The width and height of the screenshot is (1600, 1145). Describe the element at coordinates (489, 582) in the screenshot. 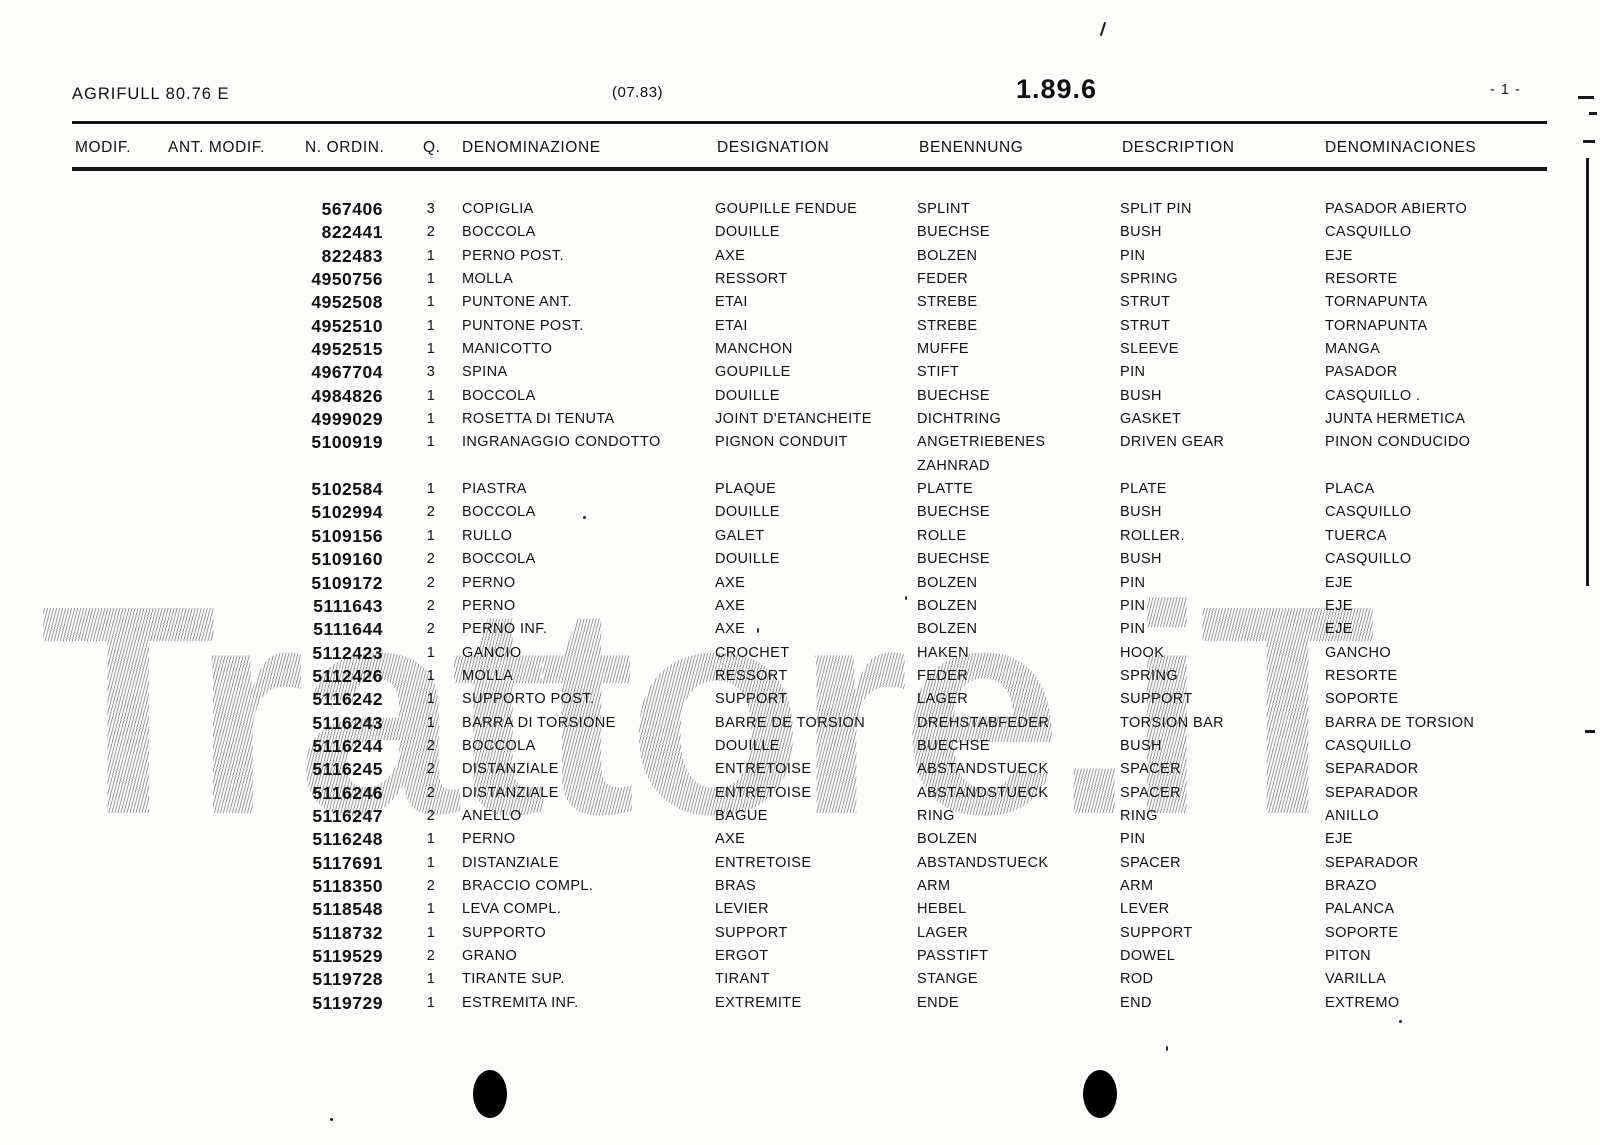

I see `name-italian: PERNO` at that location.